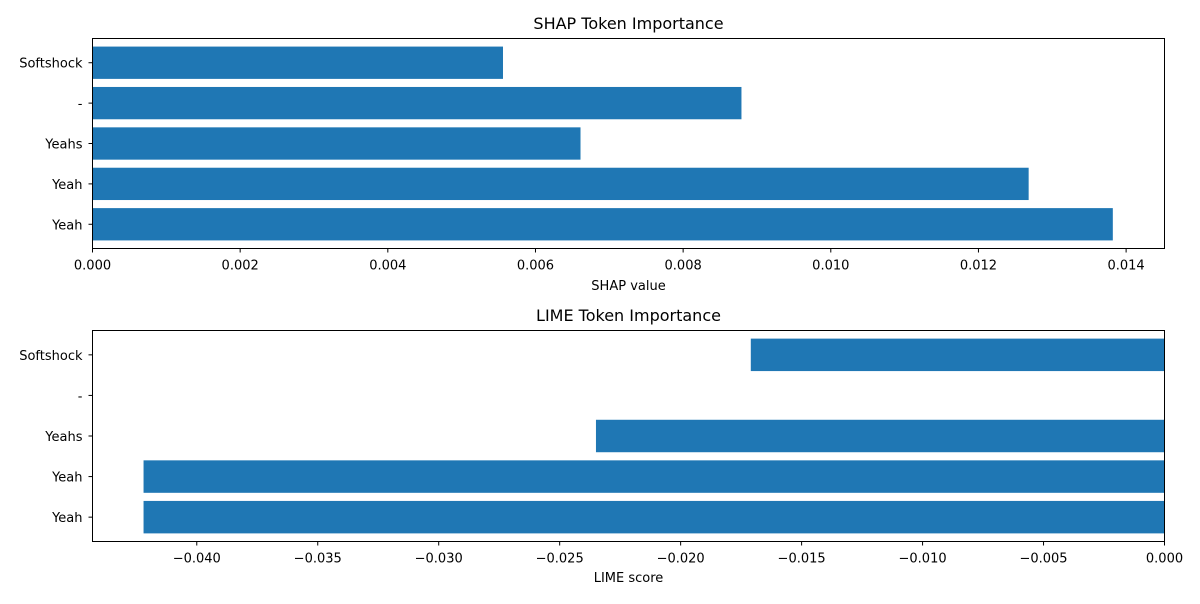 Image resolution: width=1200 pixels, height=604 pixels. I want to click on lime-y-tick-label: Yeahs, so click(63, 437).